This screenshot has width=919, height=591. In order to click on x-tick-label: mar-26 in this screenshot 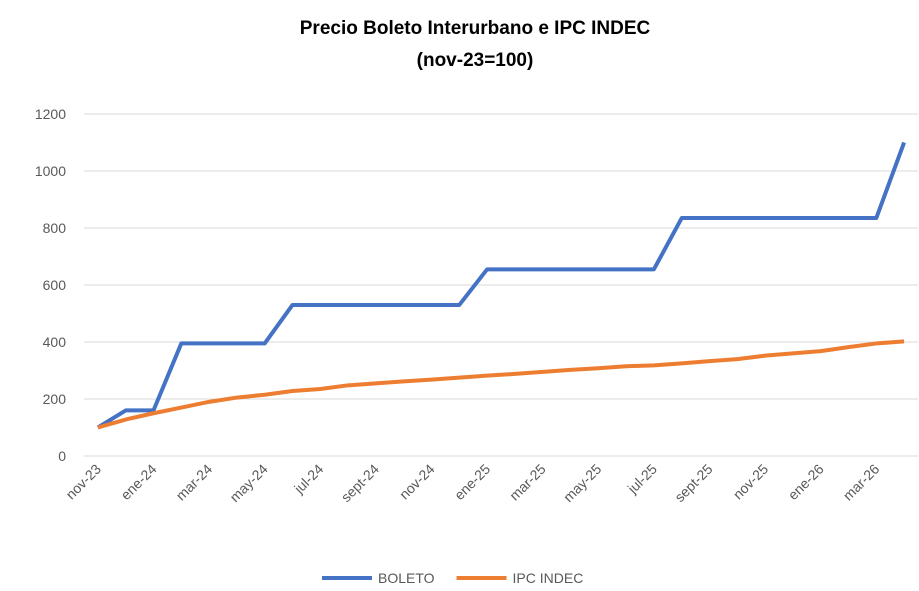, I will do `click(861, 482)`.